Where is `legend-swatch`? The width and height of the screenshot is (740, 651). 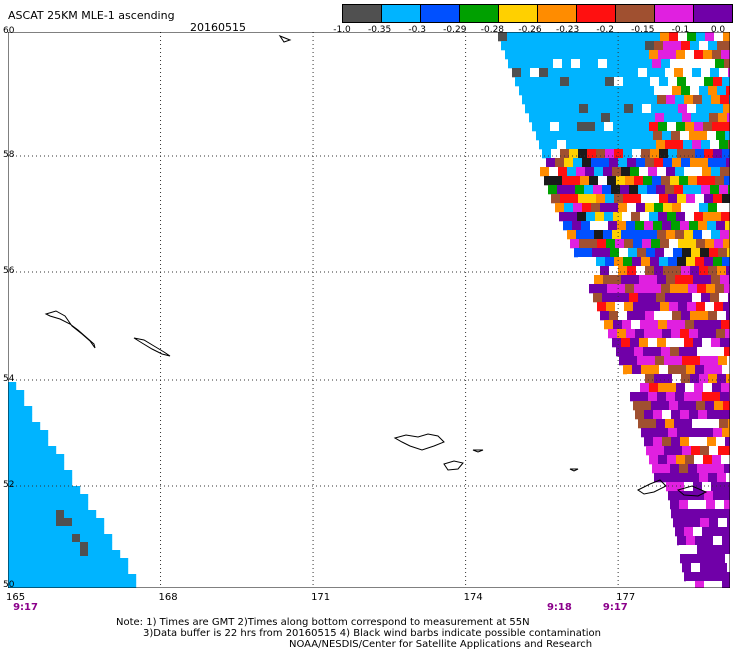
legend-swatch is located at coordinates (596, 13).